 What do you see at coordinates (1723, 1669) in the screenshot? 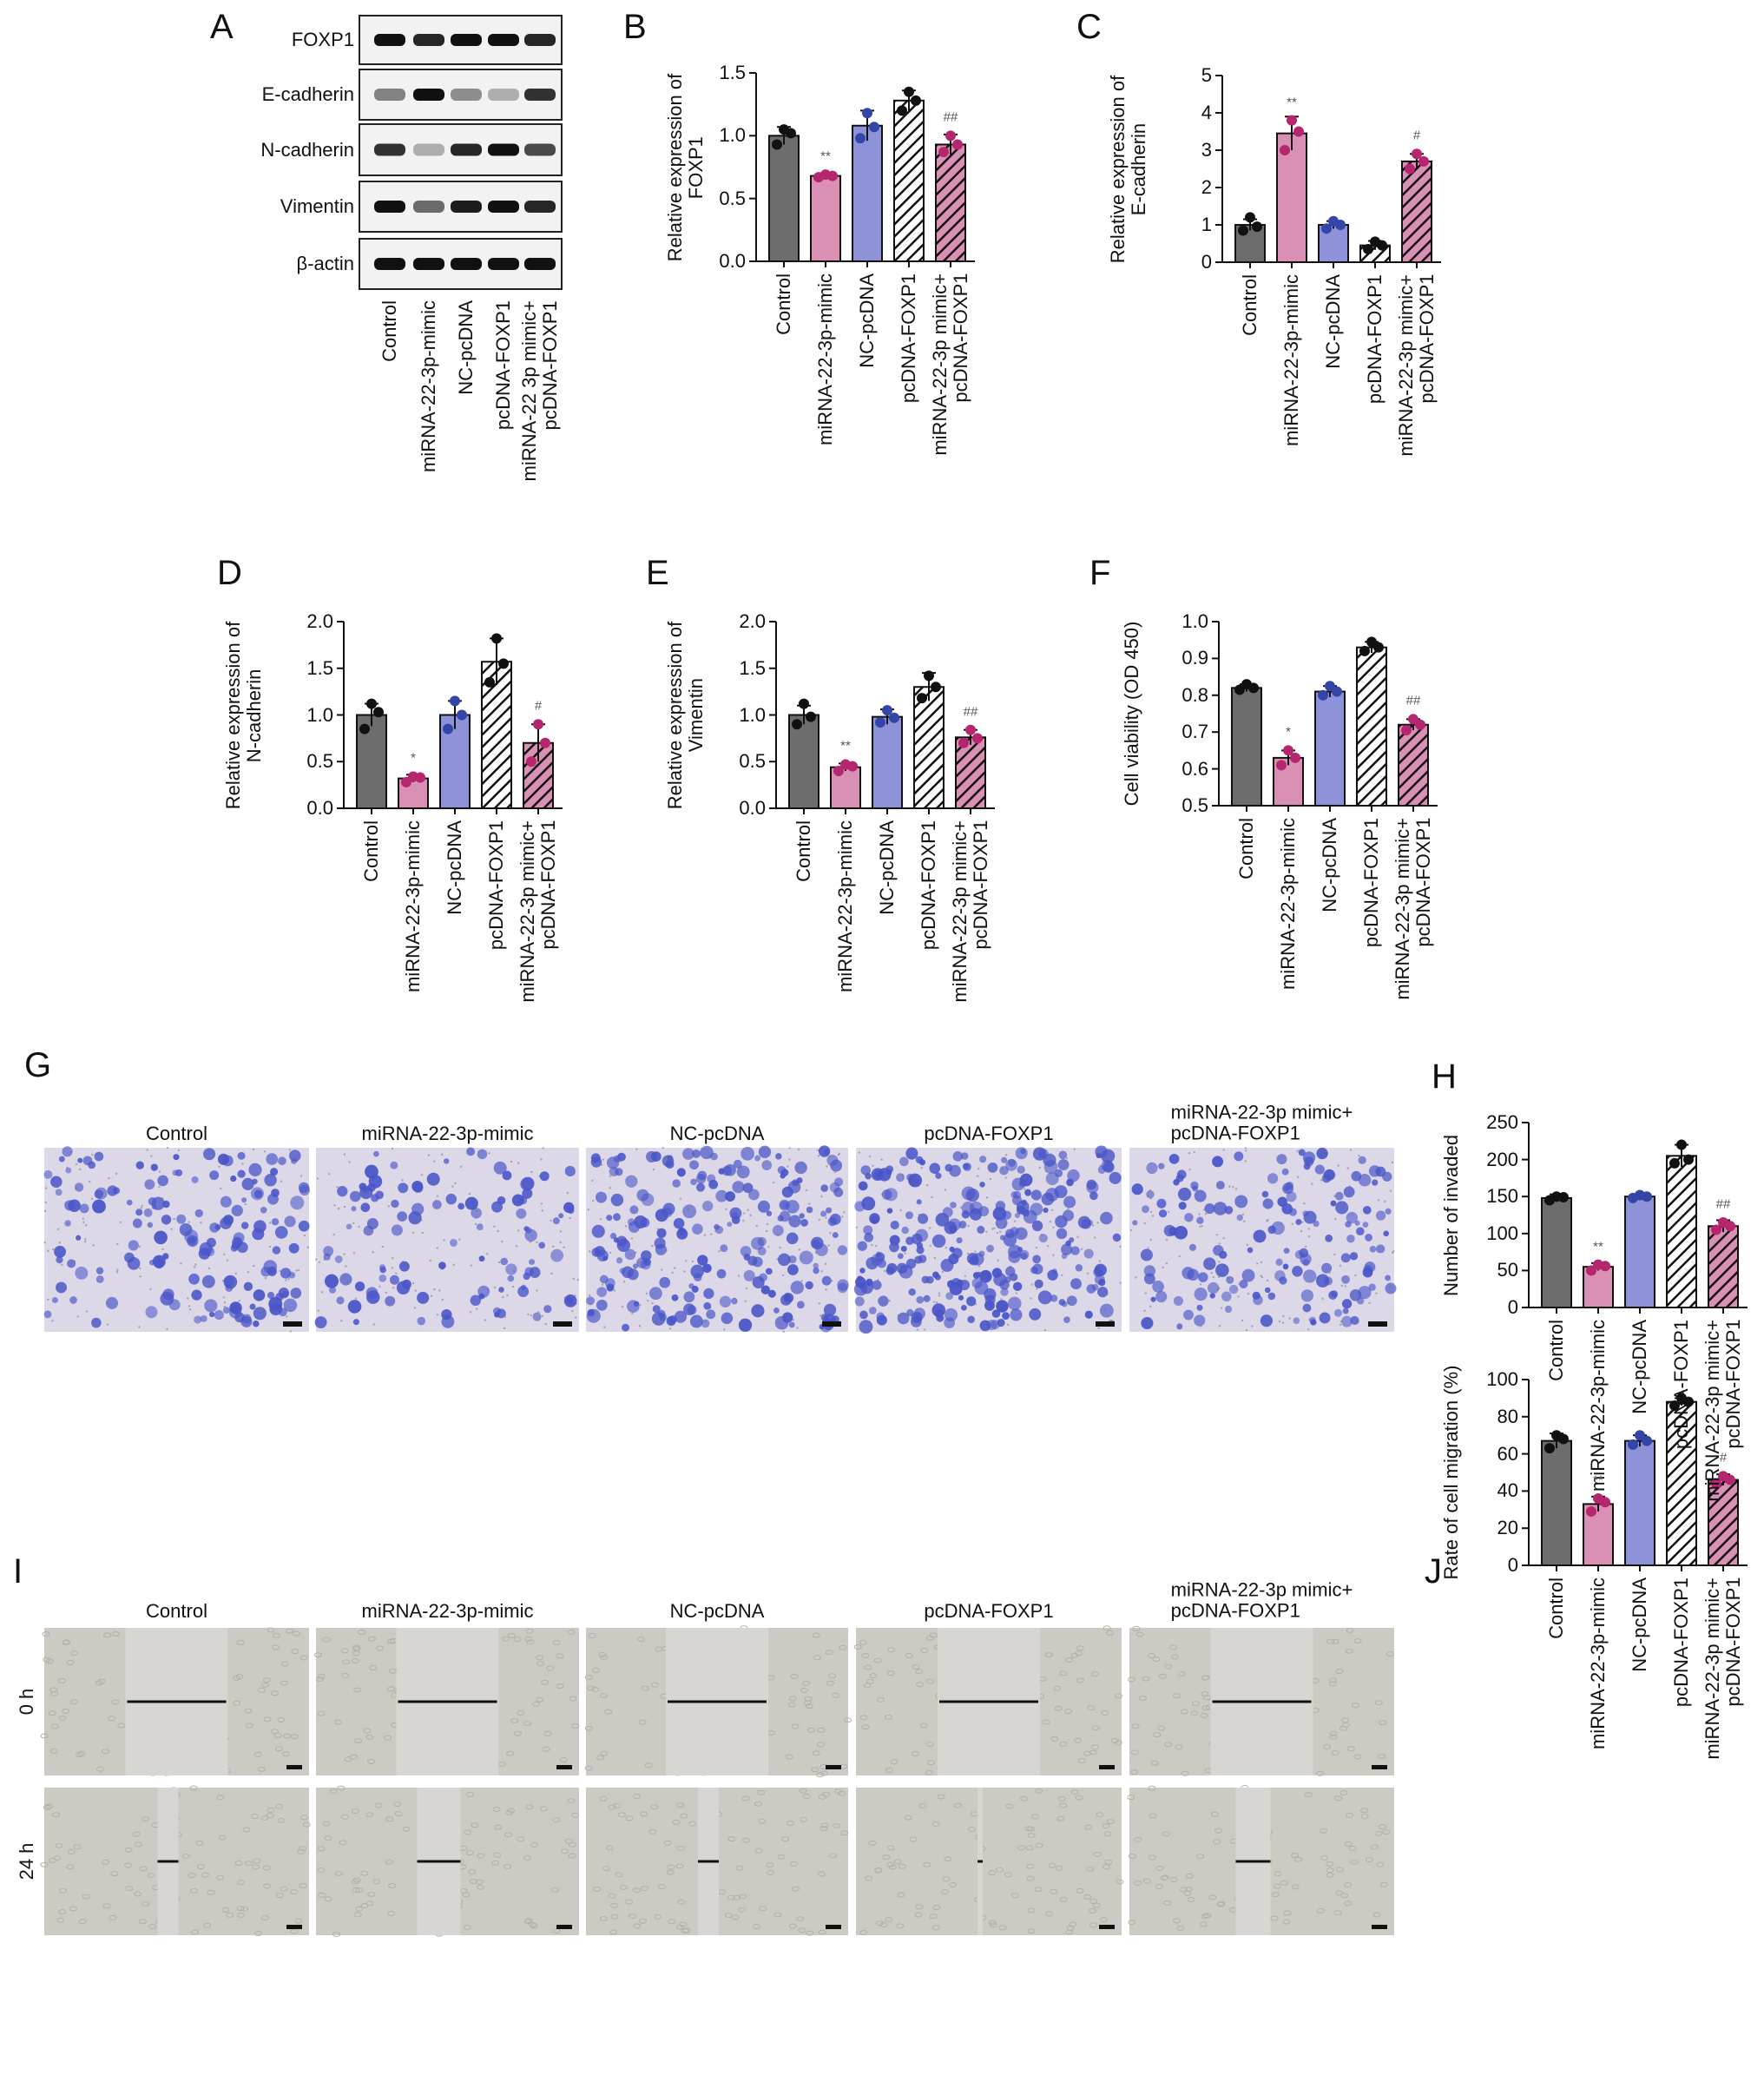
I see `x-tick-label: miRNA-22-3p mimic+ pcDNA-FOXP1` at bounding box center [1723, 1669].